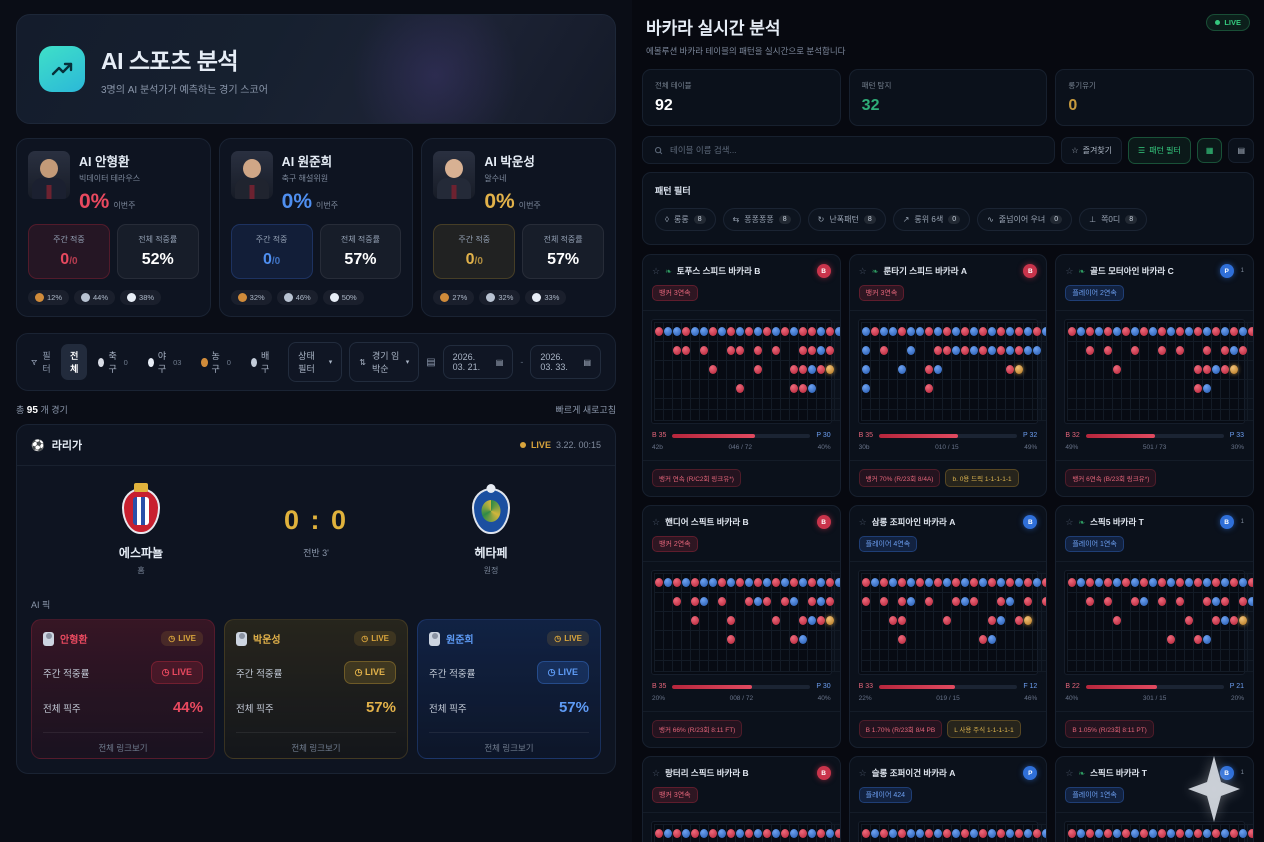 The image size is (1264, 842). What do you see at coordinates (112, 362) in the screenshot?
I see `sport-filter-chip: 축구 0` at bounding box center [112, 362].